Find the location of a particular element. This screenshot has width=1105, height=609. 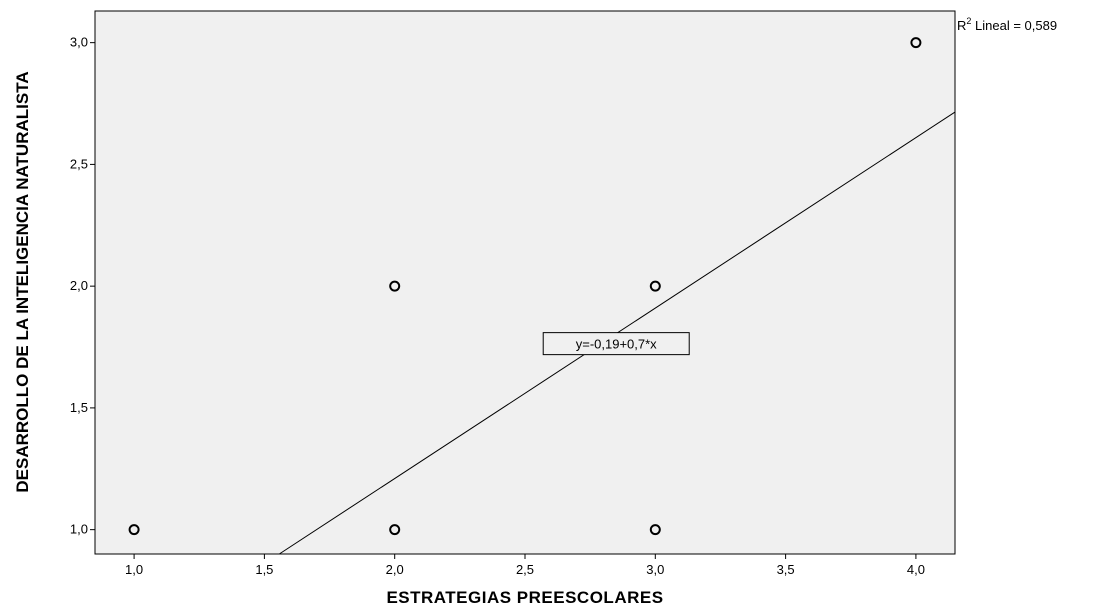

x-axis-title: ESTRATEGIAS PREESCOLARES is located at coordinates (524, 597).